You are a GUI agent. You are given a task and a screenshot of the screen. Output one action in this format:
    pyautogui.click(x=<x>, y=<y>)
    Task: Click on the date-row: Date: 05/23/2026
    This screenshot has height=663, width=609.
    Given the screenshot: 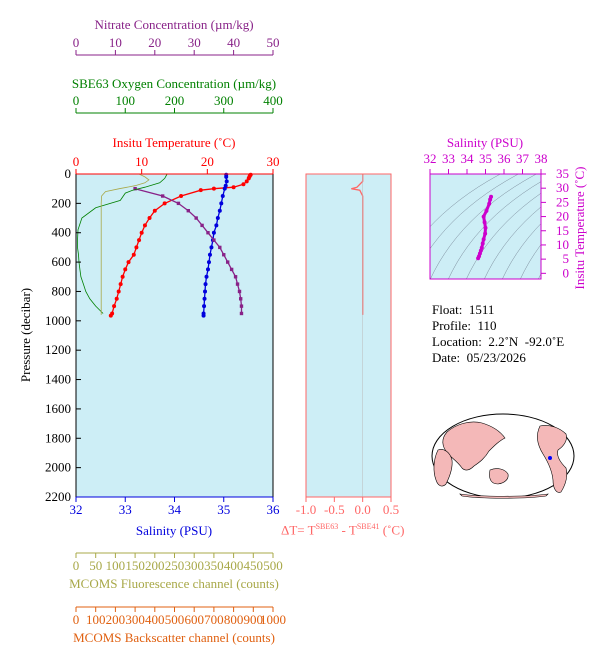 What is the action you would take?
    pyautogui.click(x=498, y=358)
    